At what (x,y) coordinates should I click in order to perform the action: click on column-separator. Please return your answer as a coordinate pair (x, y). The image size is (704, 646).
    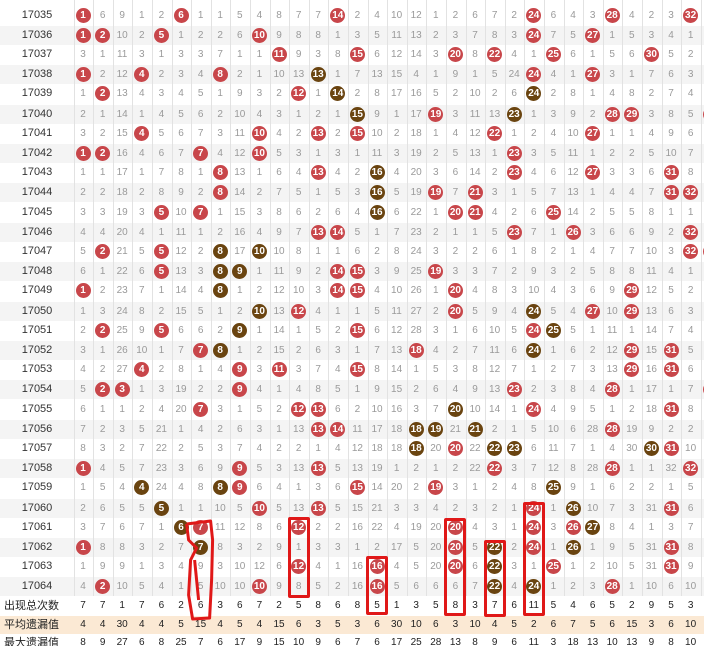
    Looking at the image, I should click on (446, 298).